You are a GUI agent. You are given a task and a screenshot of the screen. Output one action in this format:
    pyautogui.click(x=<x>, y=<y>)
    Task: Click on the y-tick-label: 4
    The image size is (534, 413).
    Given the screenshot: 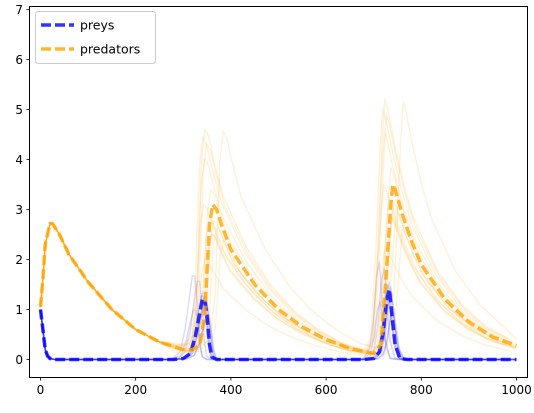 What is the action you would take?
    pyautogui.click(x=19, y=160)
    